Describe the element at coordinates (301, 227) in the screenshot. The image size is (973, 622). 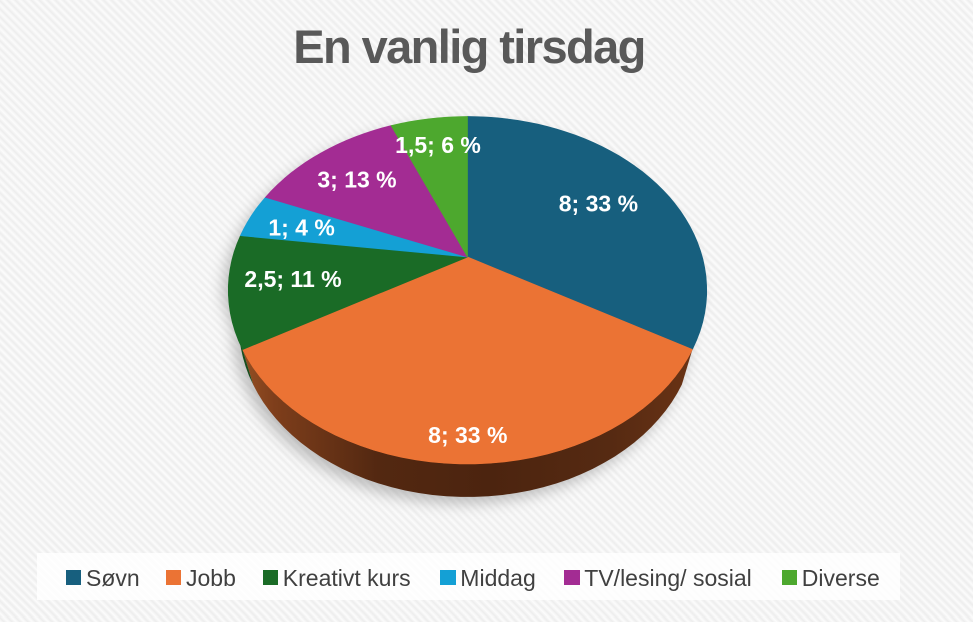
I see `svg-text: 1; 4 %` at that location.